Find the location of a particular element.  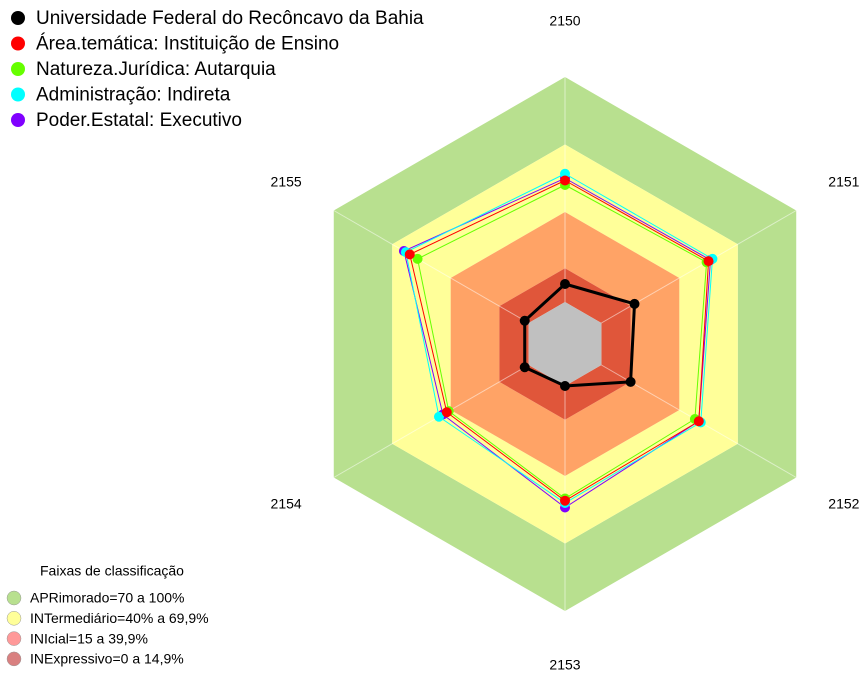

axis-label: 2155 is located at coordinates (286, 182).